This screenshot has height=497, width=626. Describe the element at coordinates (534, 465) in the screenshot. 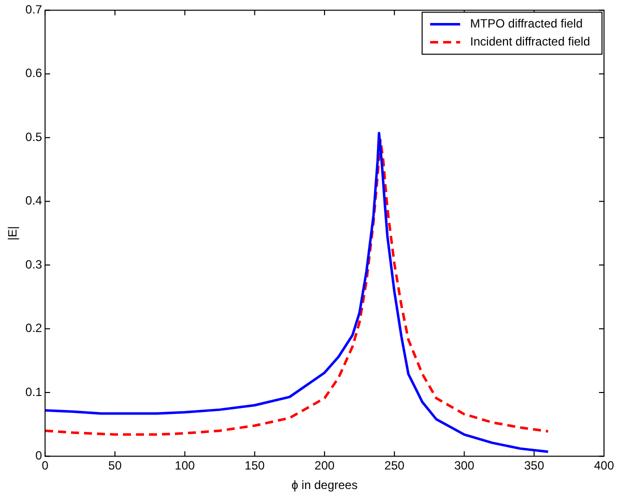

I see `x-tick-label: 350` at that location.